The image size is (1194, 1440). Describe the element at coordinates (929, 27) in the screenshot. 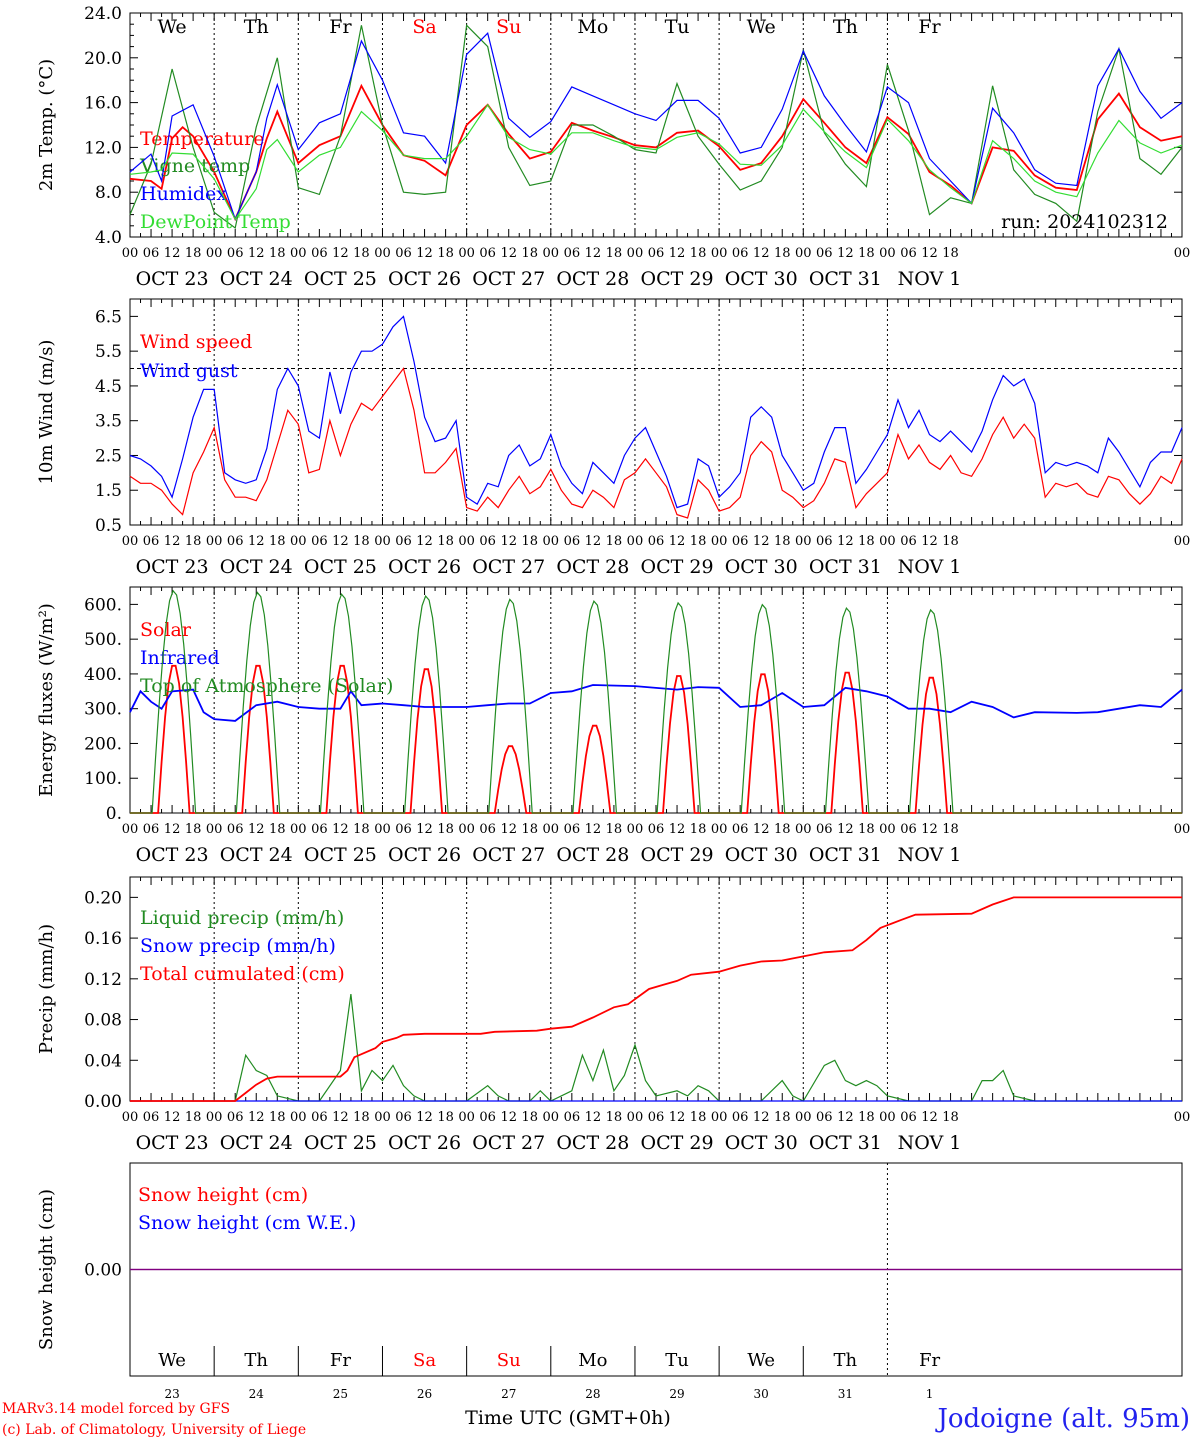

I see `day-of-week-label: Fr` at that location.